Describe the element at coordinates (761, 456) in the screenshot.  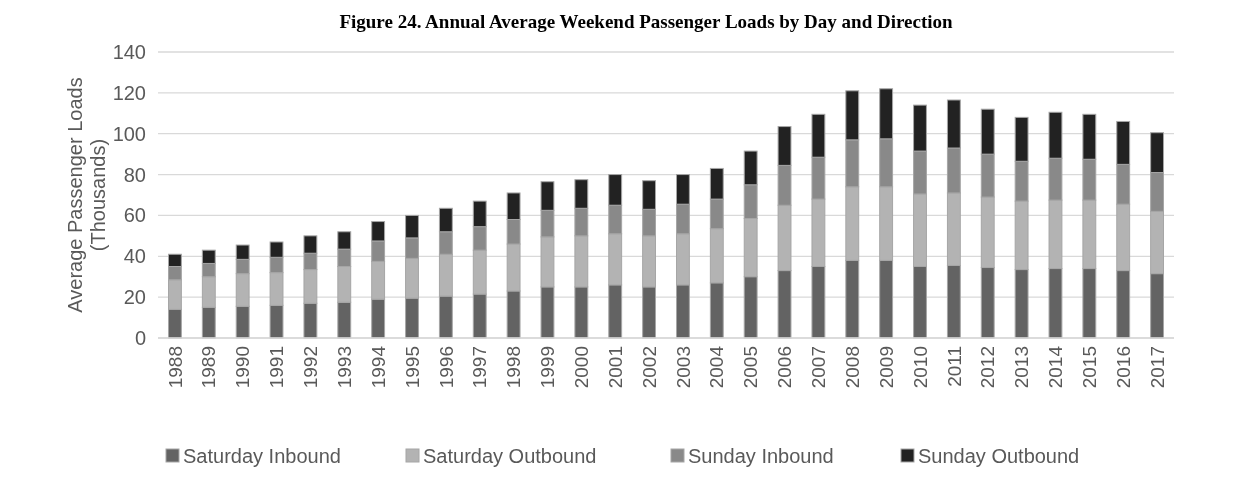
I see `legend-label: Sunday Inbound` at that location.